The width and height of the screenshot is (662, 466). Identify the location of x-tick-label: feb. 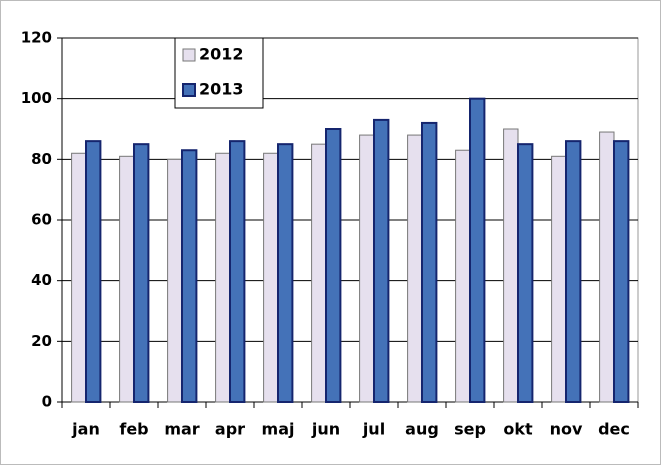
(133, 429).